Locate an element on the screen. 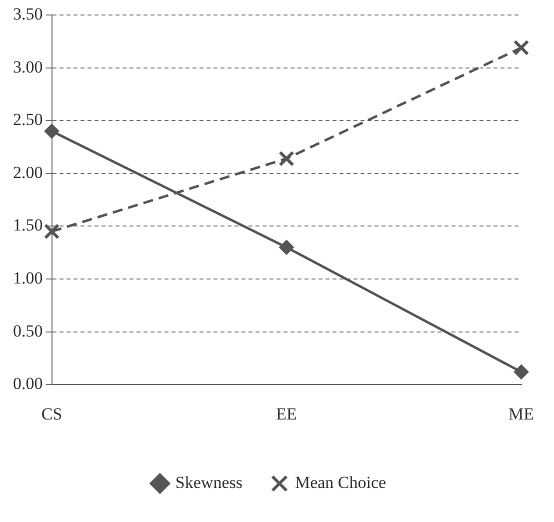  x-tick-label: CS is located at coordinates (51, 414).